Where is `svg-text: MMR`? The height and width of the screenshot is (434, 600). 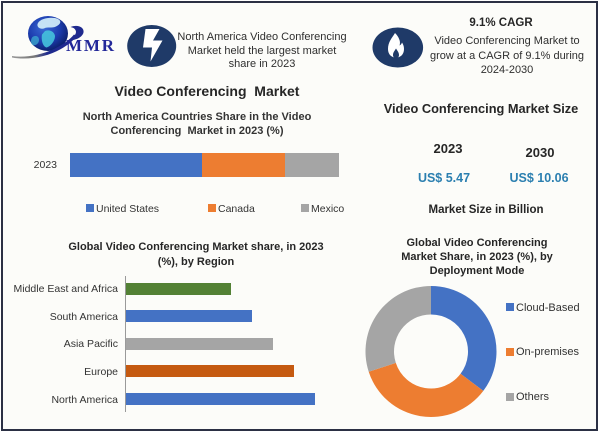 svg-text: MMR is located at coordinates (91, 45).